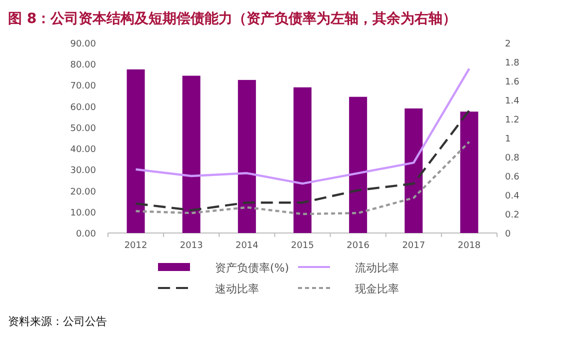 The image size is (578, 339). Describe the element at coordinates (83, 45) in the screenshot. I see `y-tick-label: 90.00` at that location.